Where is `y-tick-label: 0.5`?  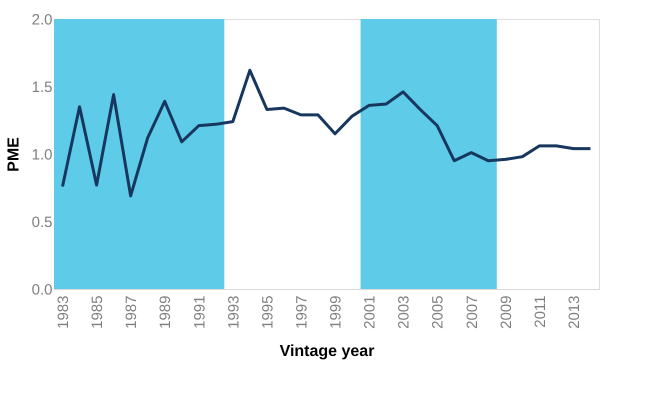
y-tick-label: 0.5 is located at coordinates (42, 222).